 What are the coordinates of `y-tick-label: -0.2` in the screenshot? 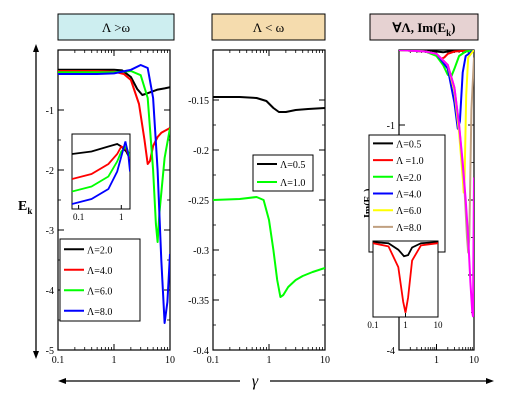 It's located at (201, 151).